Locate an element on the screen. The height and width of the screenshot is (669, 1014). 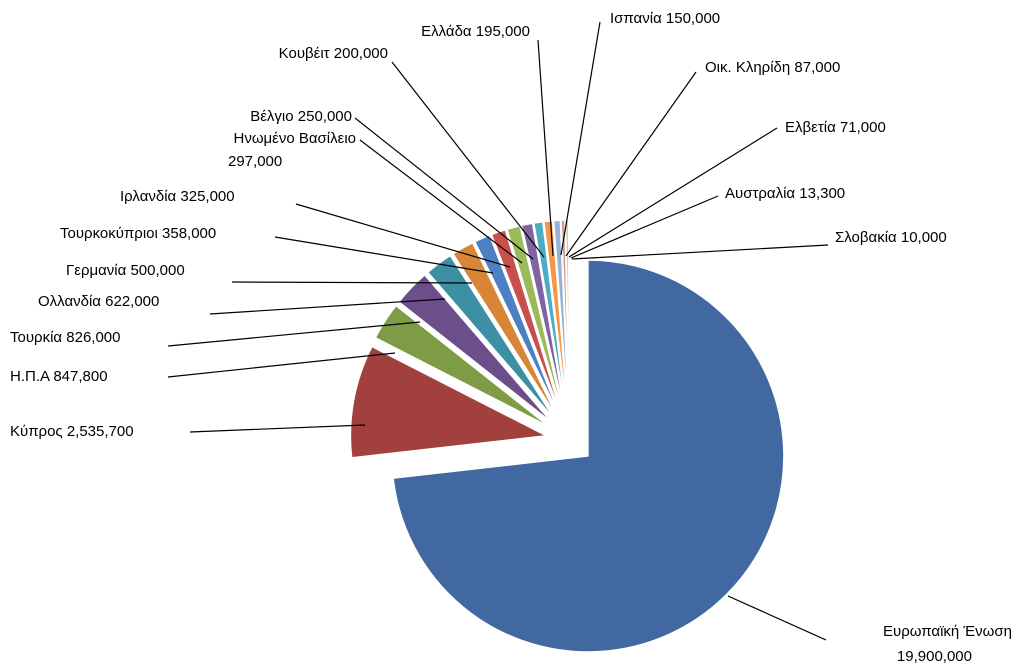
slice-label: Ολλανδία 622,000 is located at coordinates (98, 301).